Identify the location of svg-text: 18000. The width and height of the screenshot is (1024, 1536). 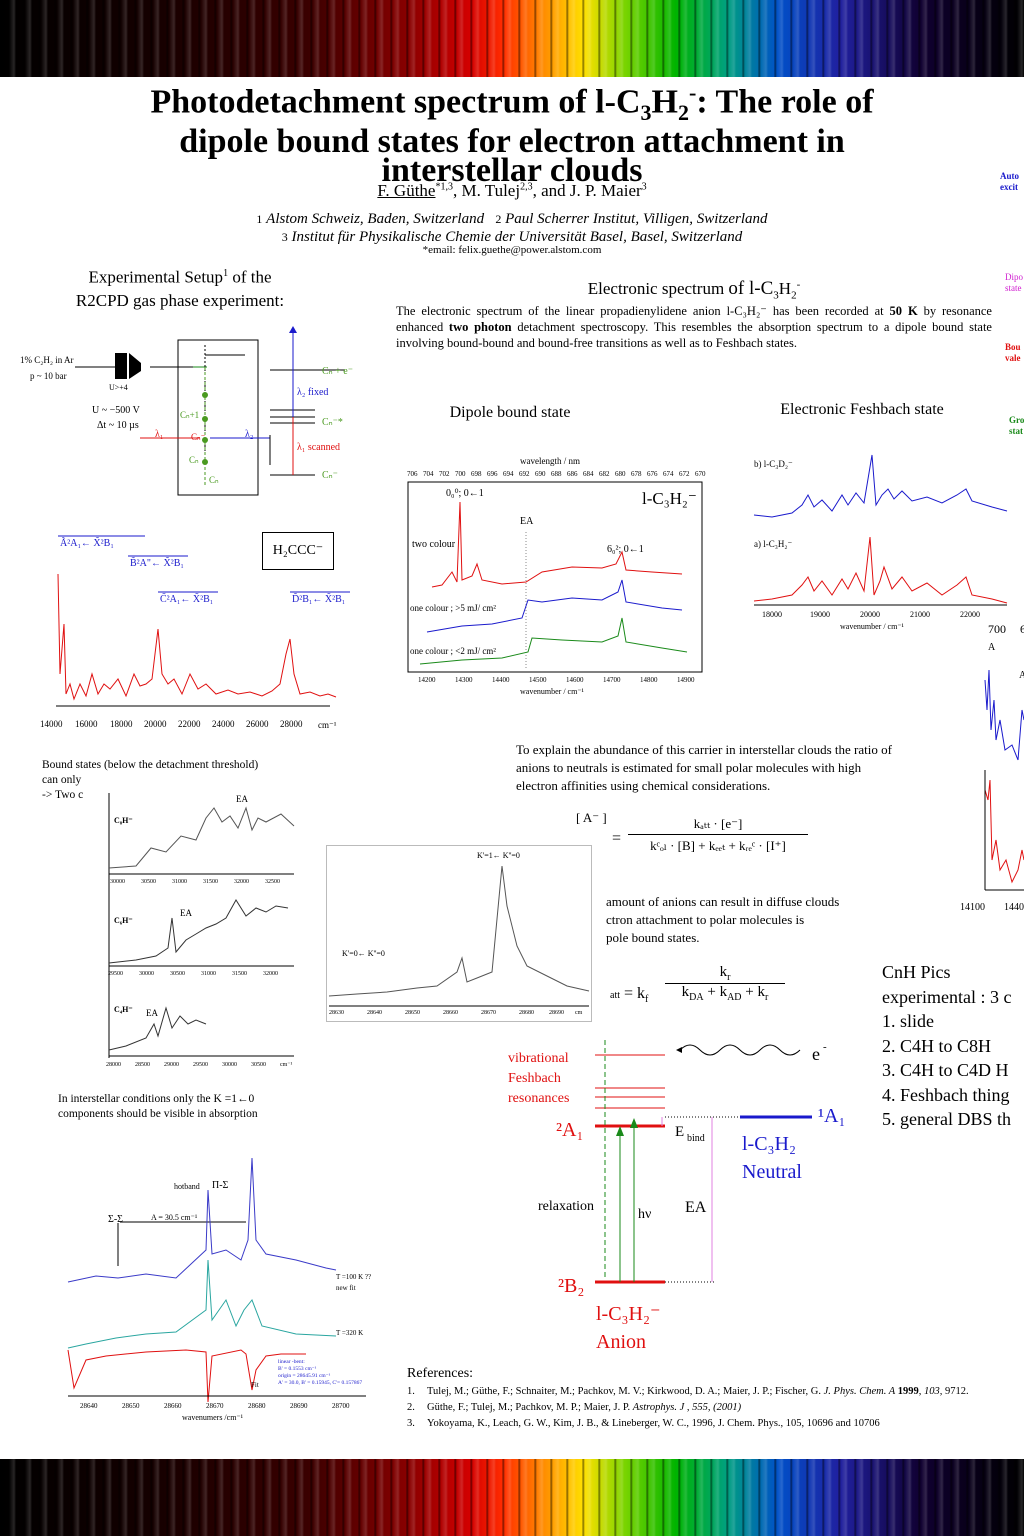
(121, 724).